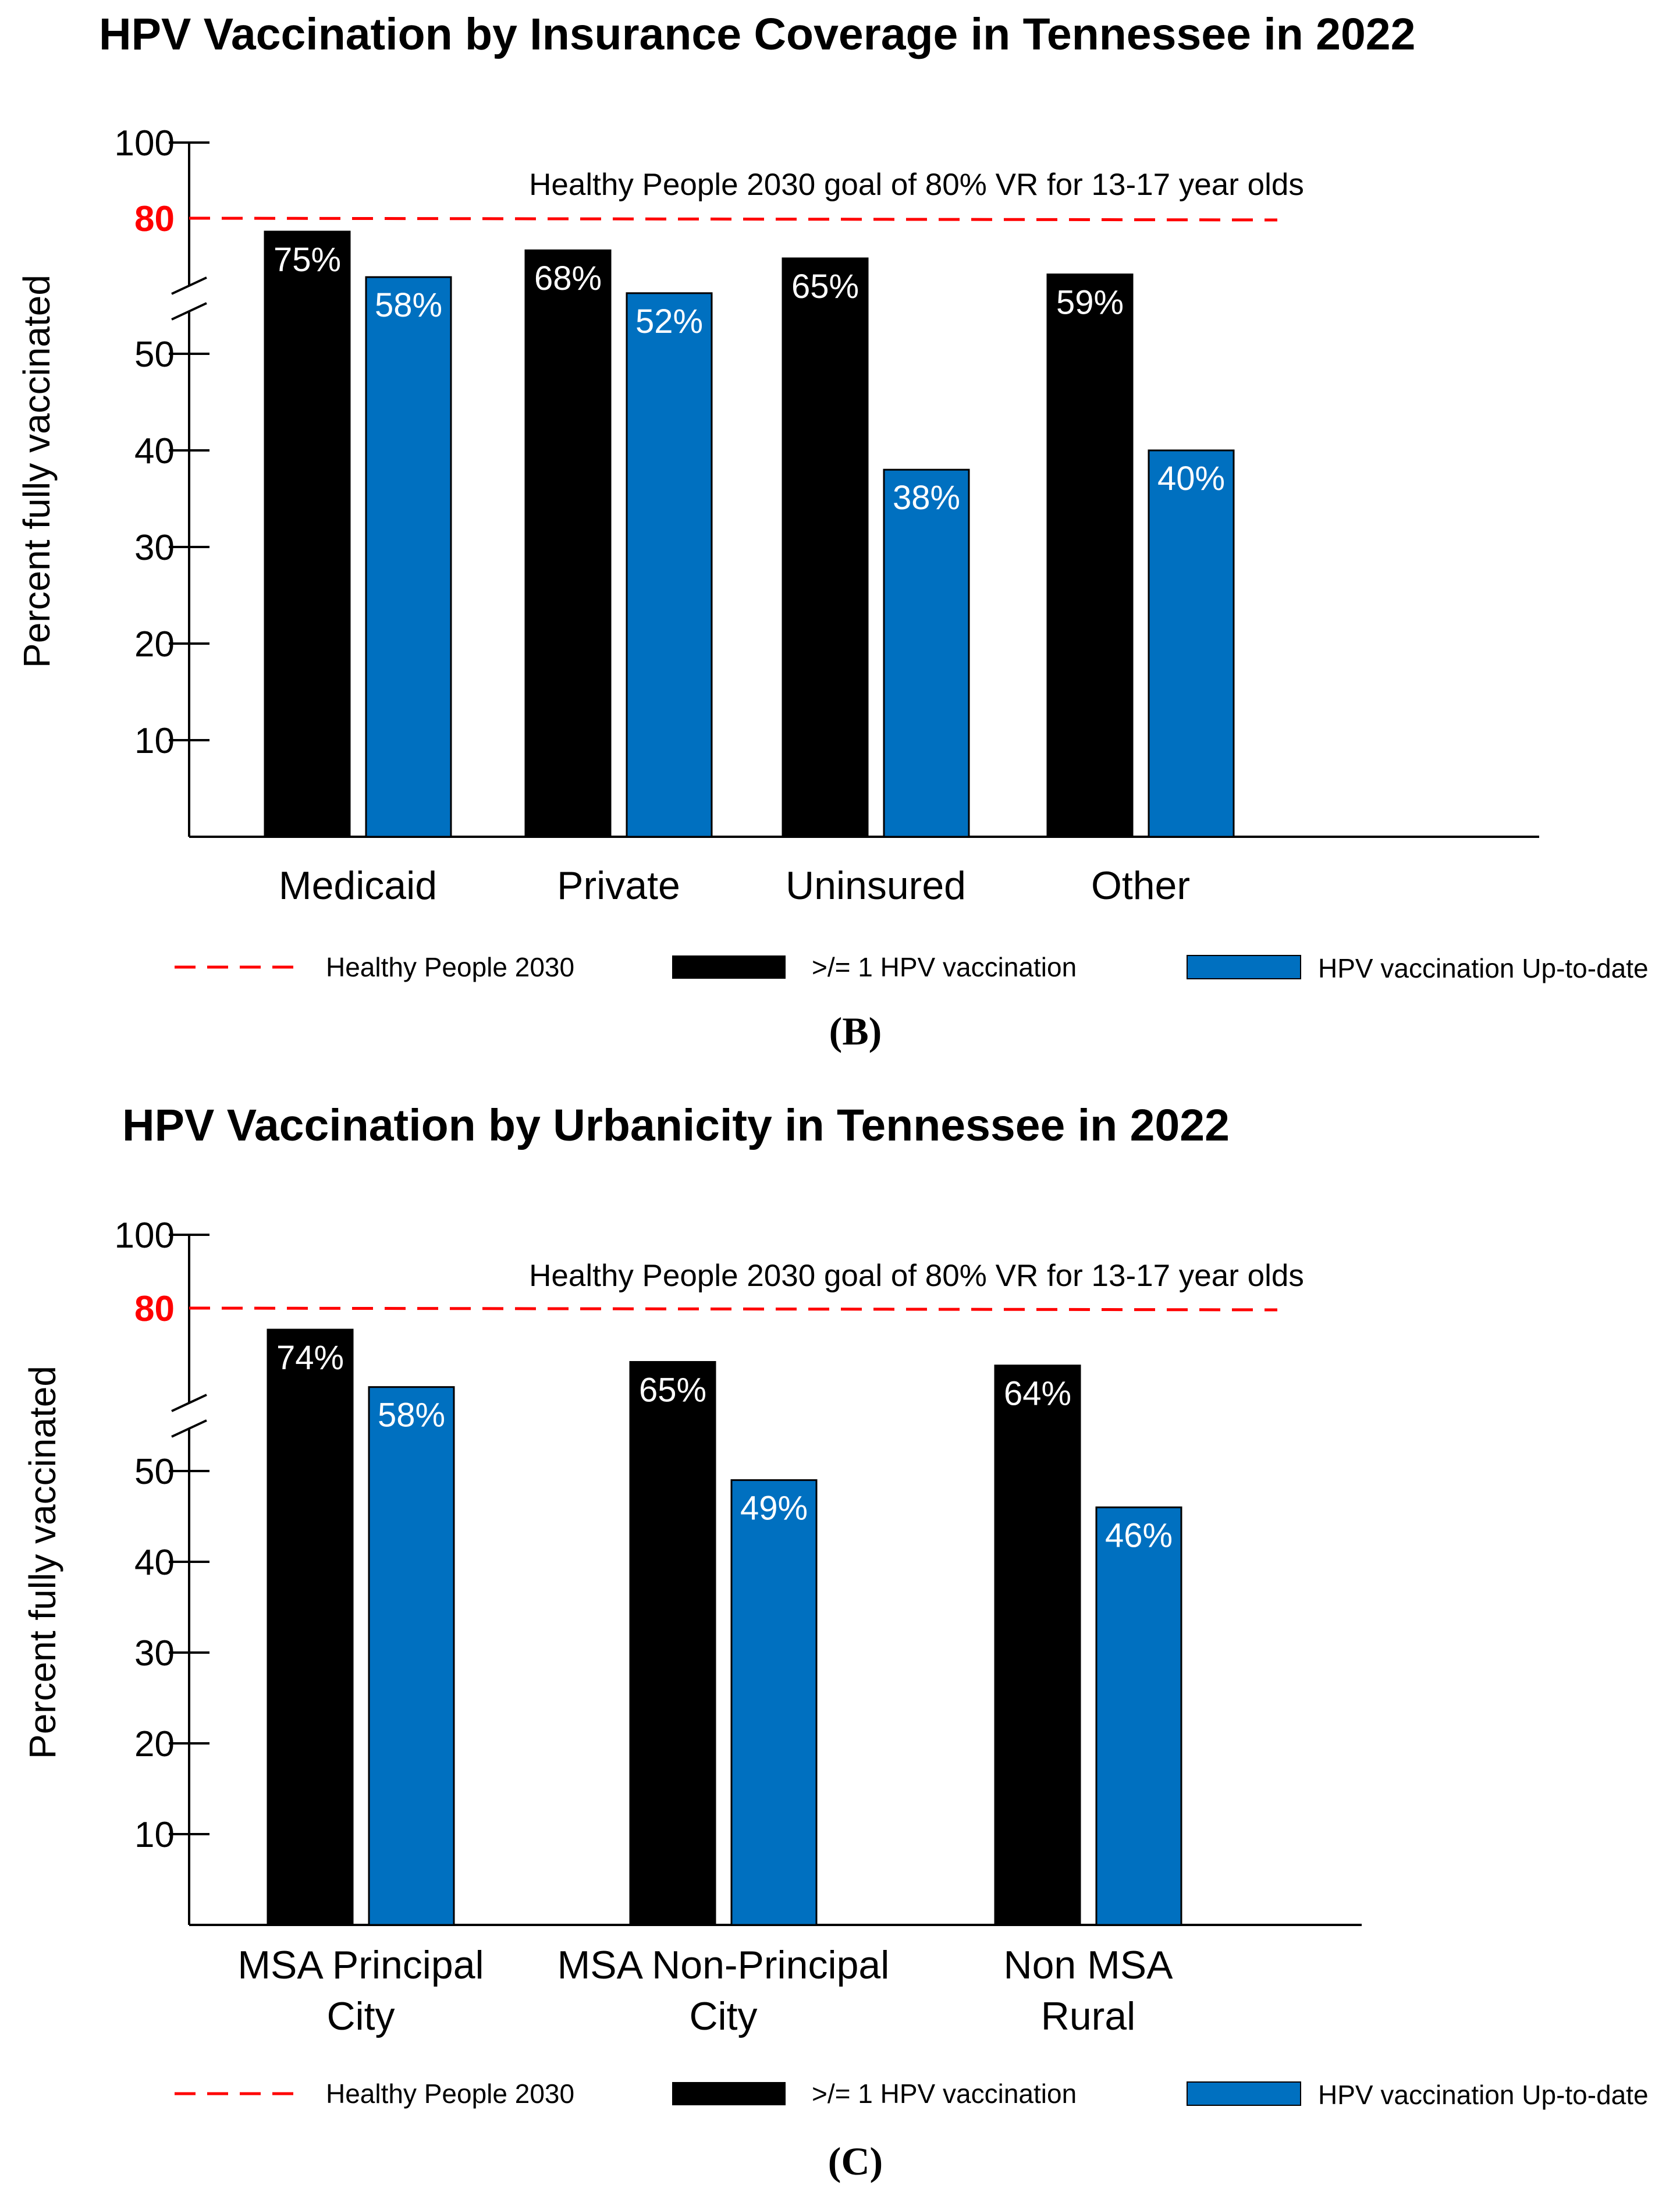 The image size is (1680, 2192). I want to click on x-category-label: MSA Principal, so click(360, 1965).